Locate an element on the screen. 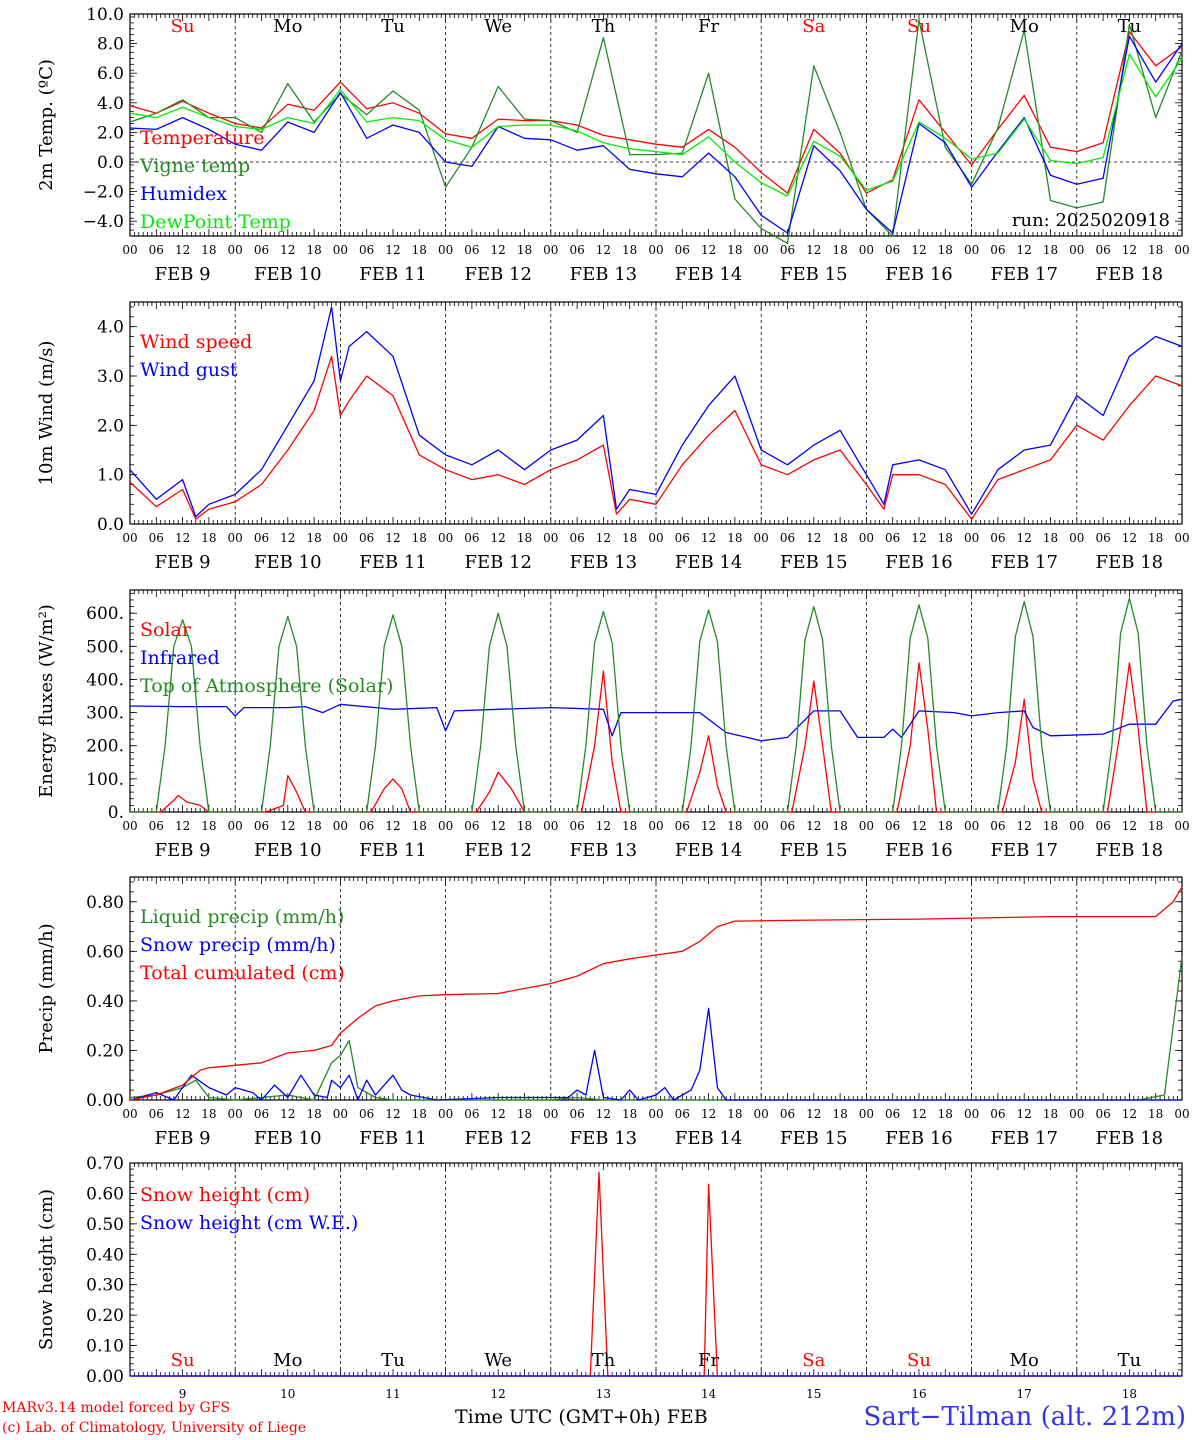  date-label: FEB 18 is located at coordinates (1129, 850).